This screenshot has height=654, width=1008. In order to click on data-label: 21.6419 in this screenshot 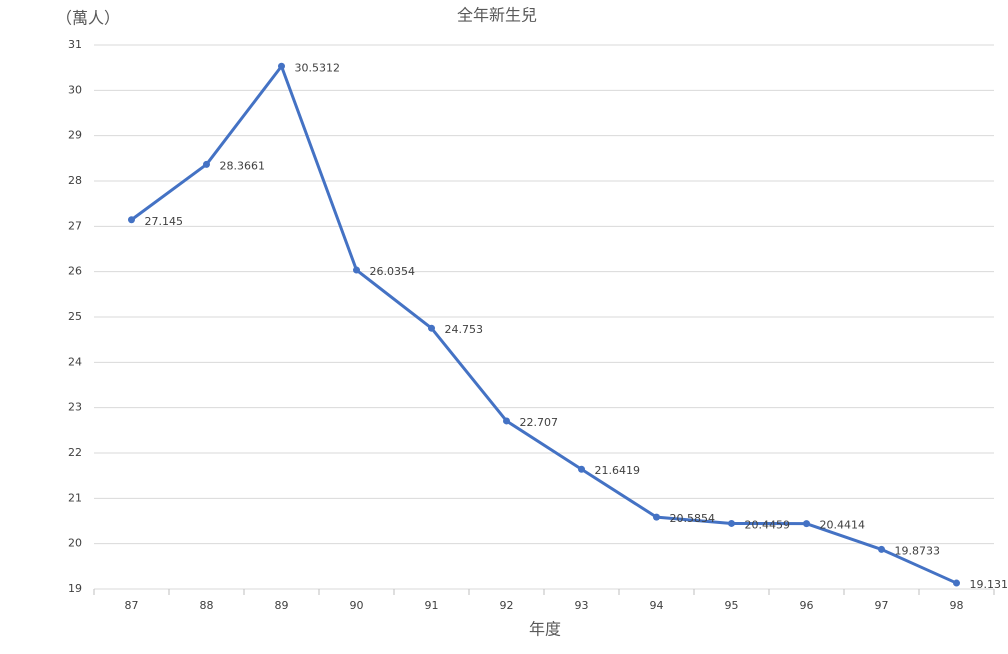, I will do `click(618, 470)`.